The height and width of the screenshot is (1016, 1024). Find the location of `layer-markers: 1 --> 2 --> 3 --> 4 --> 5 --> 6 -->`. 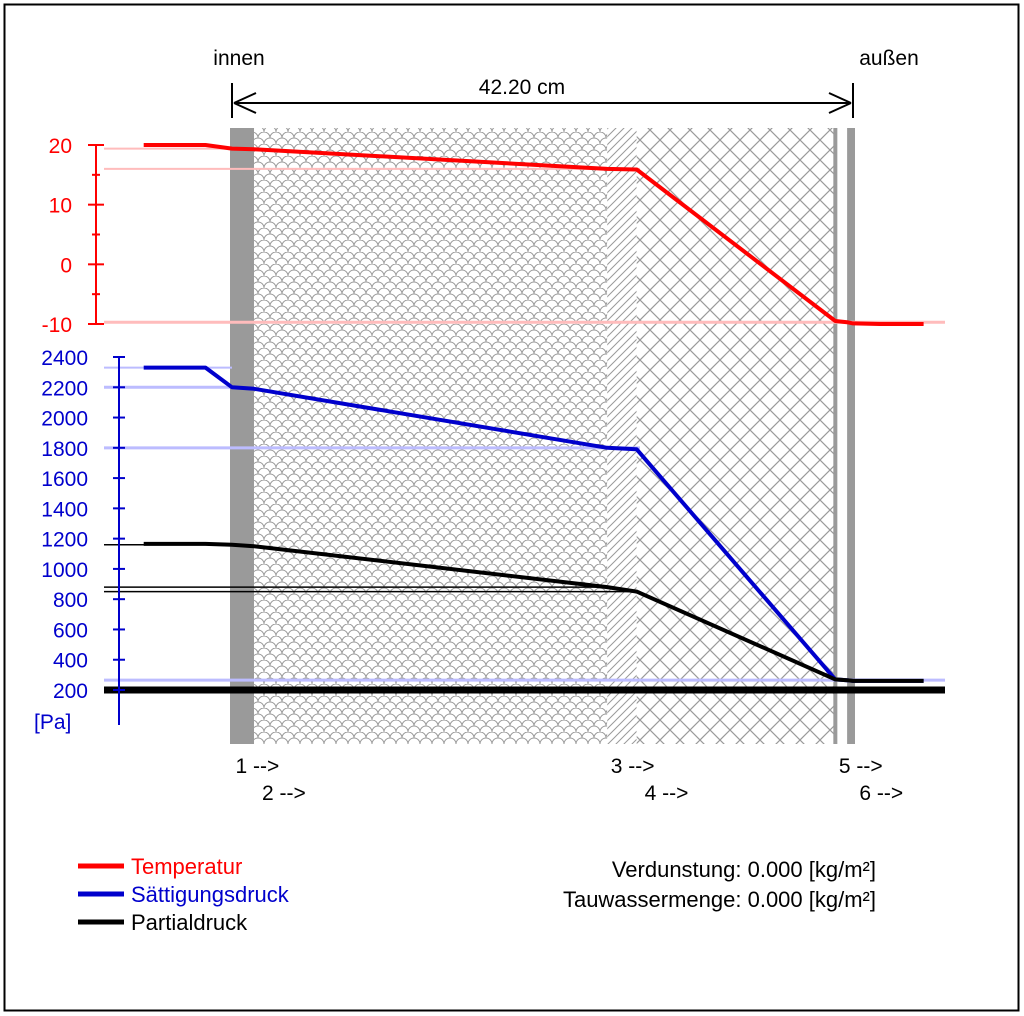

layer-markers: 1 --> 2 --> 3 --> 4 --> 5 --> 6 --> is located at coordinates (569, 780).